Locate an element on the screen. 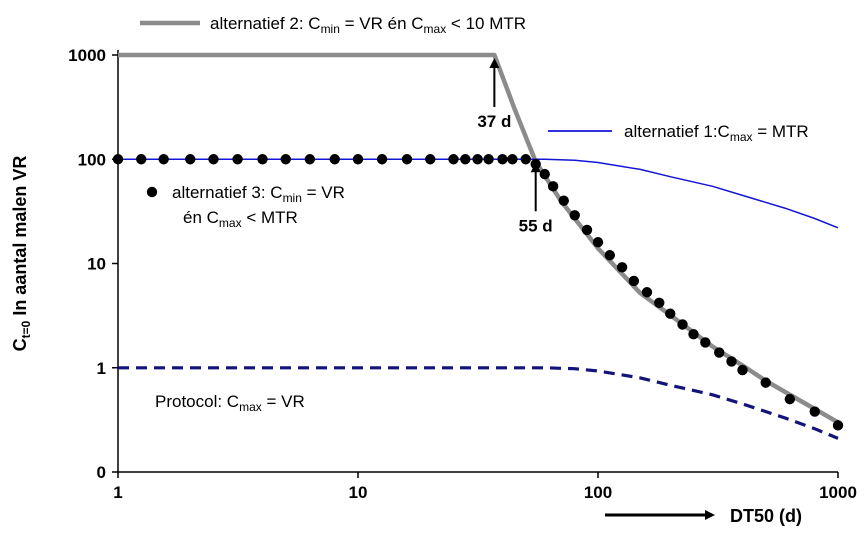 The image size is (867, 547). legend-label-alternatief-3-line2: én Cmax < MTR is located at coordinates (240, 219).